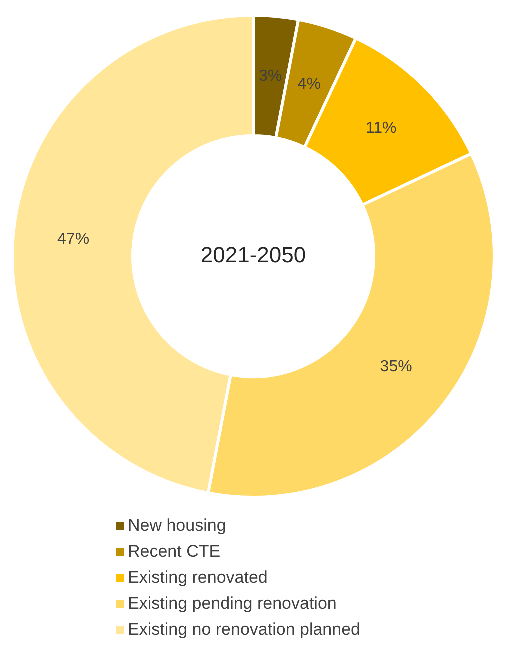  I want to click on legend-label: Recent CTE, so click(174, 552).